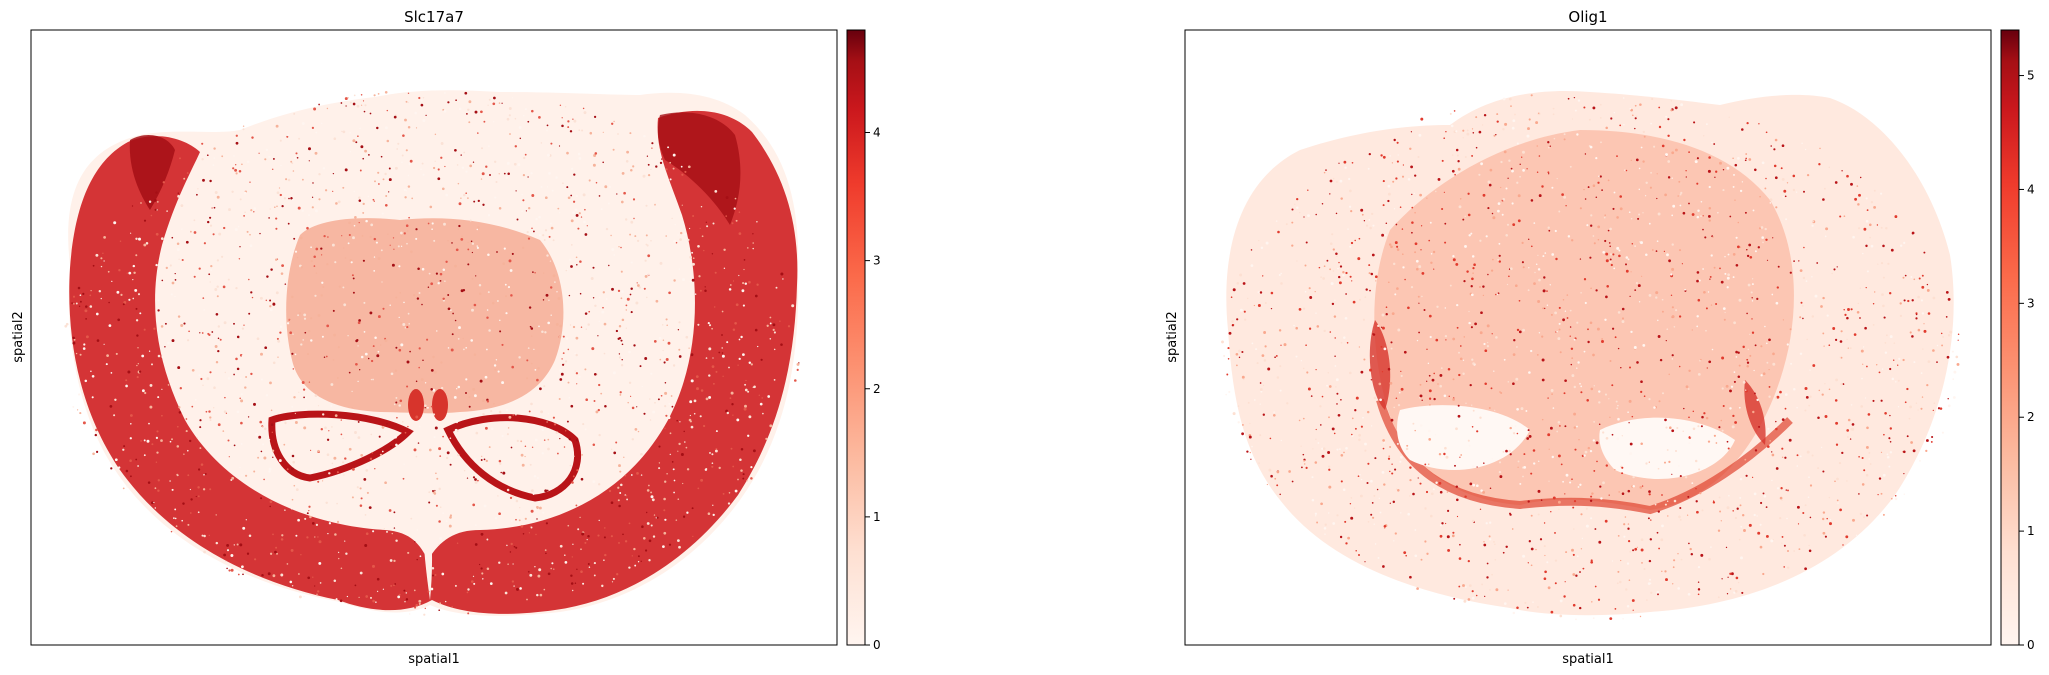 Image resolution: width=2049 pixels, height=675 pixels. What do you see at coordinates (416, 405) in the screenshot?
I see `midline-structure-left` at bounding box center [416, 405].